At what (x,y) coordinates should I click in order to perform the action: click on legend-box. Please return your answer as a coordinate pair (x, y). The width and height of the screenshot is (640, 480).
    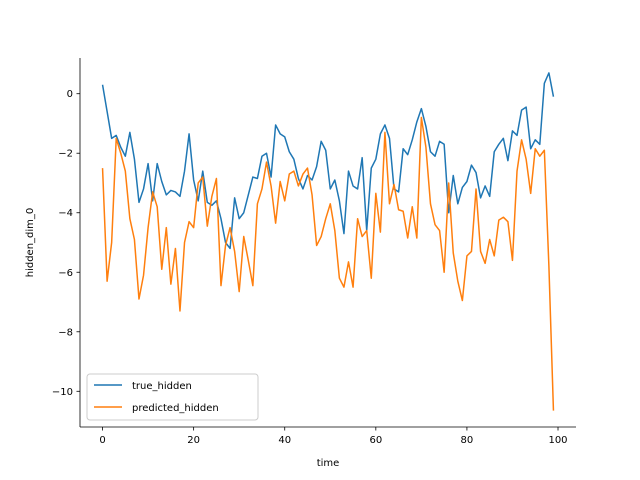
    Looking at the image, I should click on (172, 397).